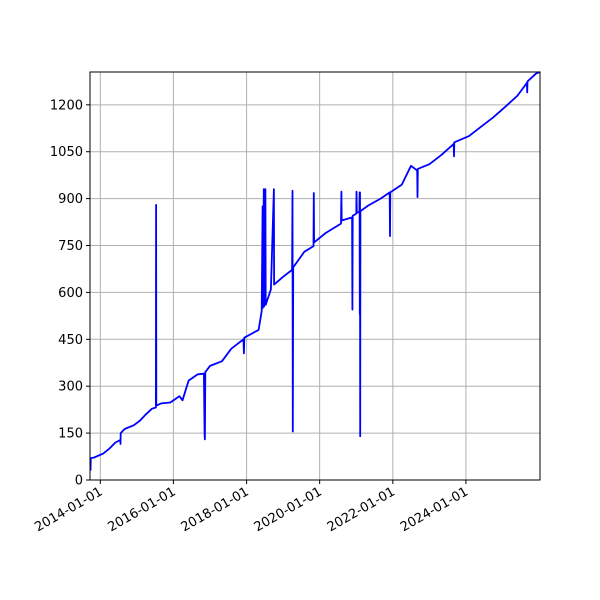  Describe the element at coordinates (70, 340) in the screenshot. I see `y-tick-label: 450` at that location.